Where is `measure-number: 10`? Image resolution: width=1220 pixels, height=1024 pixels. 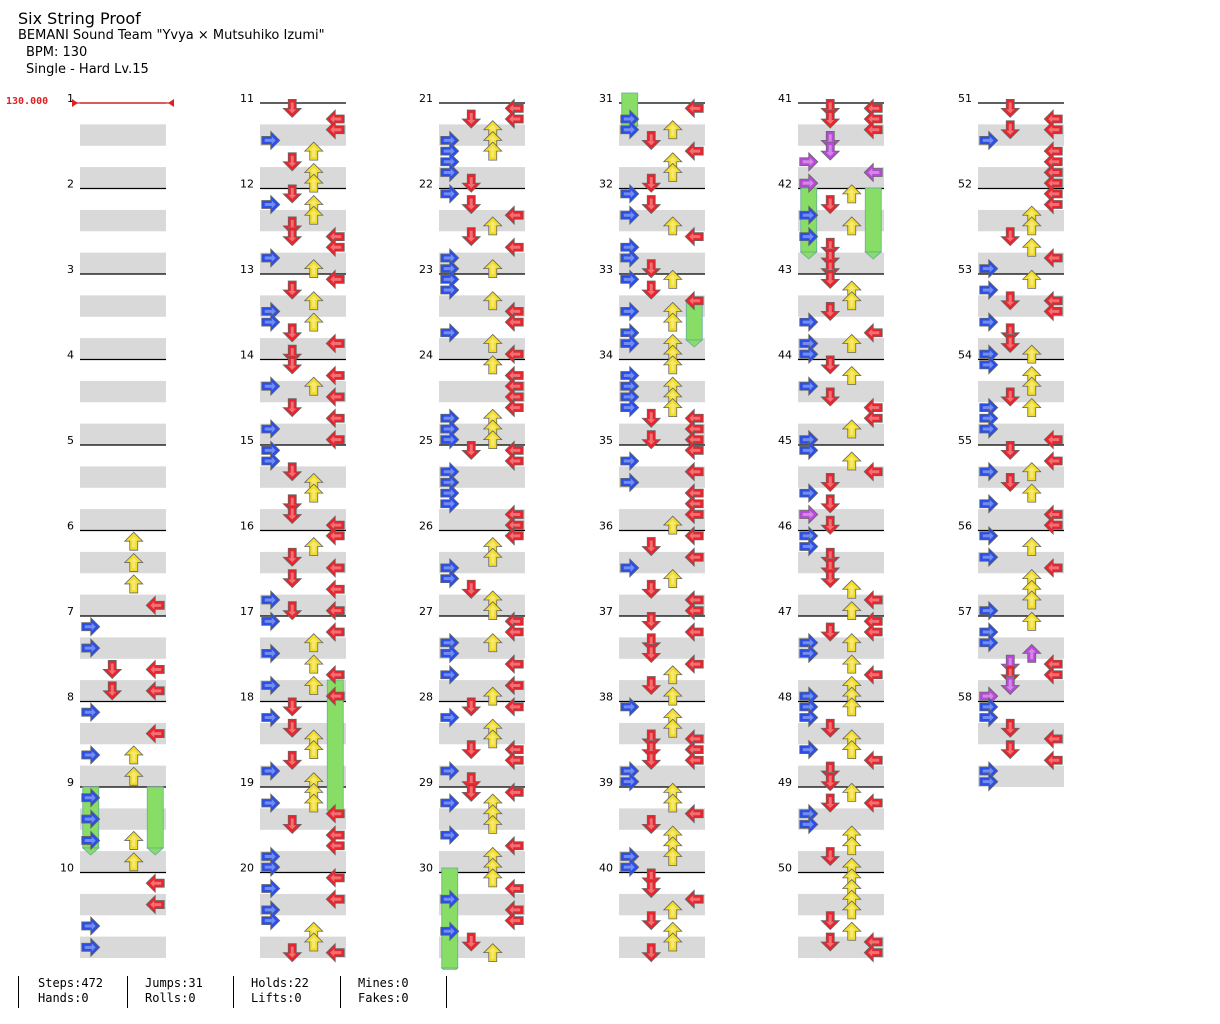 measure-number: 10 is located at coordinates (67, 868).